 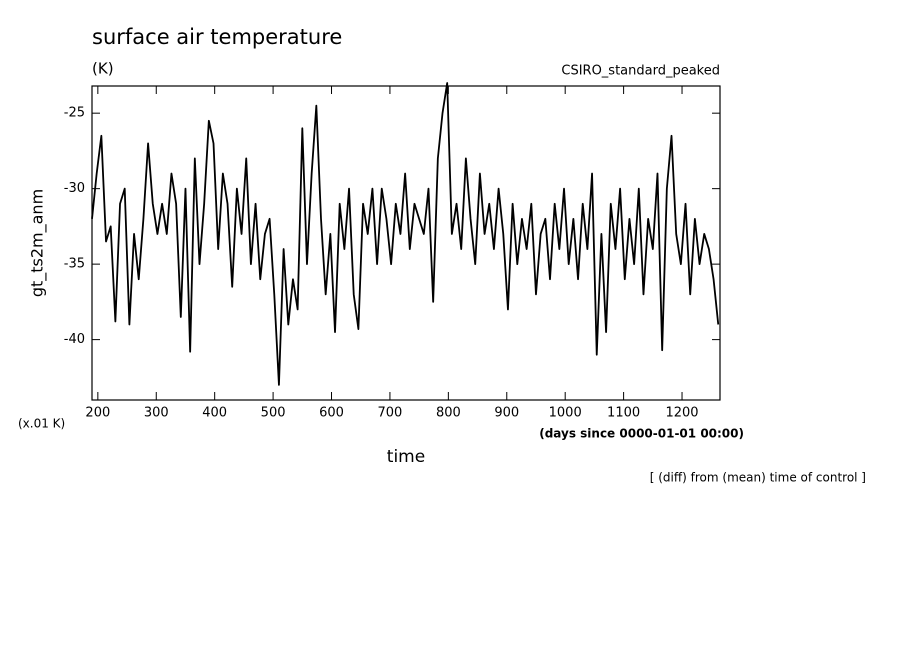 What do you see at coordinates (41, 424) in the screenshot?
I see `y-scale-note: (x.01 K)` at bounding box center [41, 424].